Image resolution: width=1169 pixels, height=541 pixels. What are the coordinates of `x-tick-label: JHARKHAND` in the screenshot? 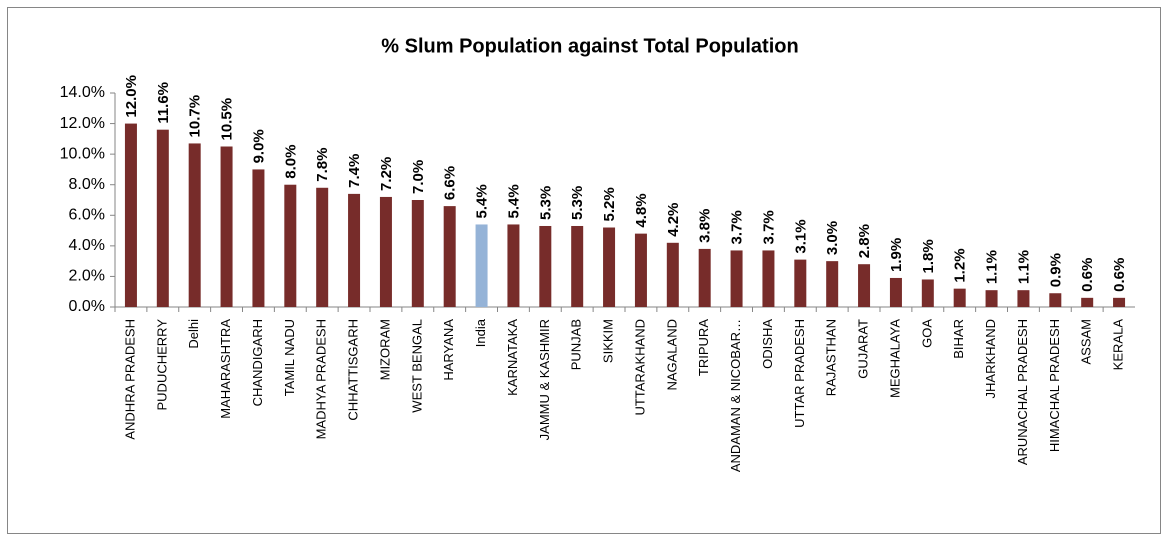 It's located at (990, 358).